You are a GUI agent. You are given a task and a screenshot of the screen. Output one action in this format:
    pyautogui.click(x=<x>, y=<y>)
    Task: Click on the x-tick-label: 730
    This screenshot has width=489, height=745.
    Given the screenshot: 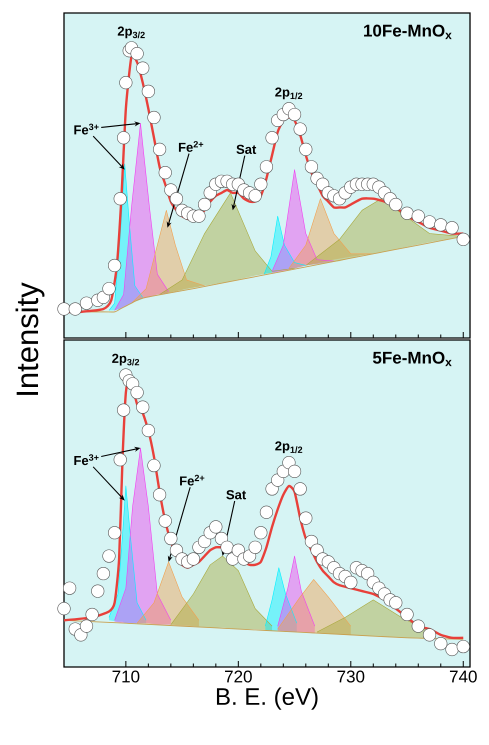 What is the action you would take?
    pyautogui.click(x=350, y=676)
    